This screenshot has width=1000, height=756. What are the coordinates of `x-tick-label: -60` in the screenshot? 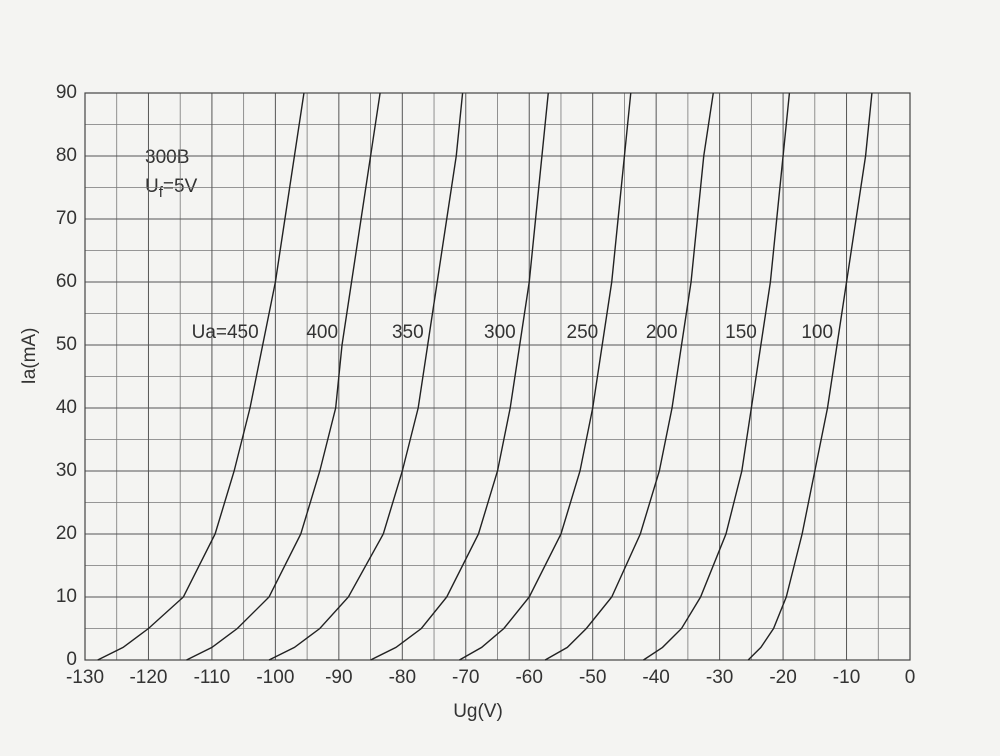 It's located at (528, 677).